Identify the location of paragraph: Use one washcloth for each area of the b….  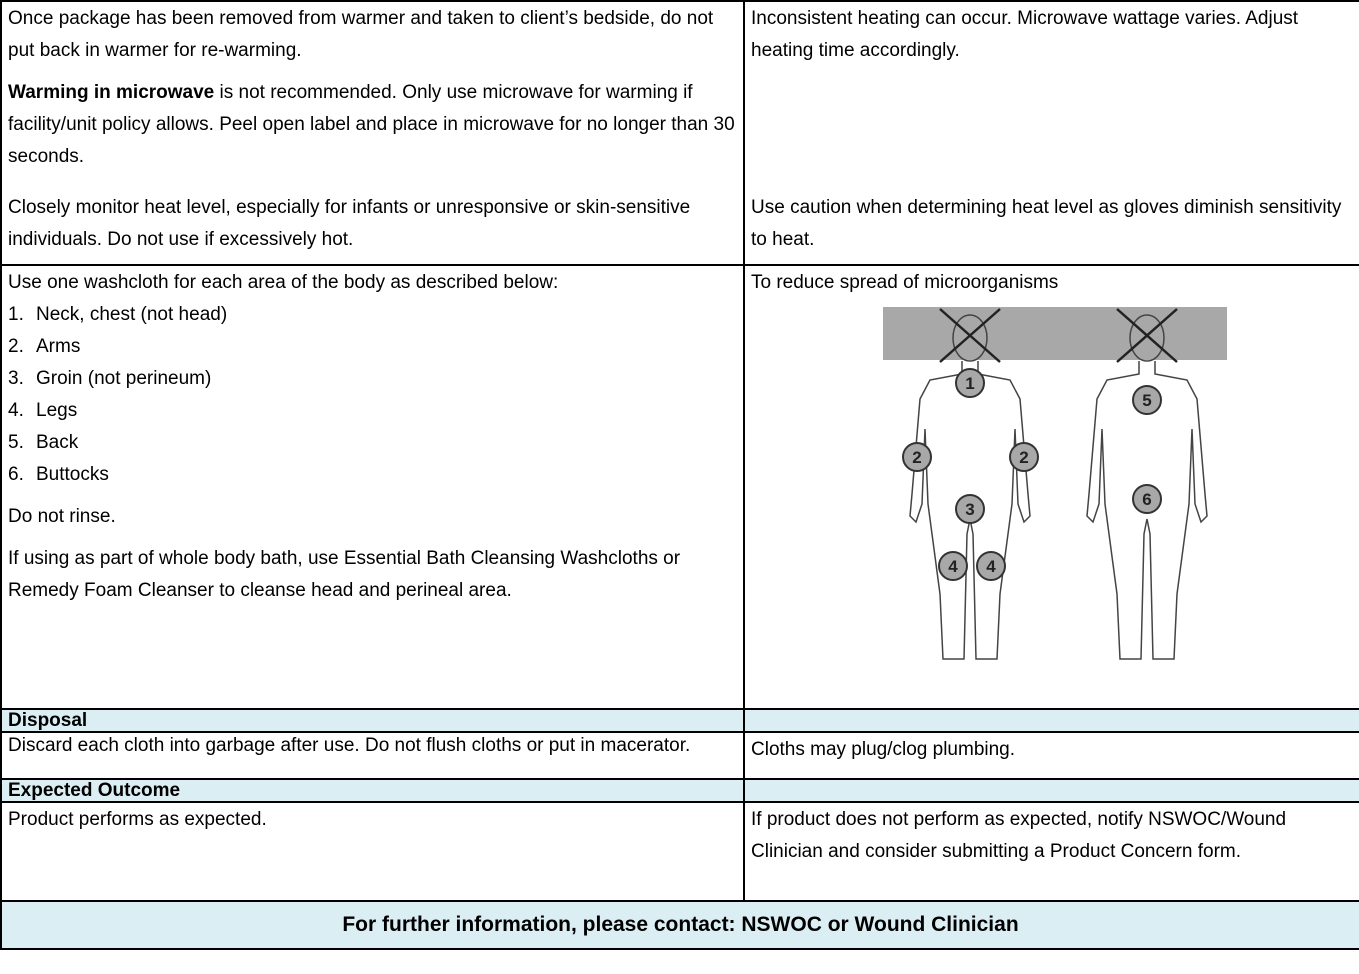
(283, 282).